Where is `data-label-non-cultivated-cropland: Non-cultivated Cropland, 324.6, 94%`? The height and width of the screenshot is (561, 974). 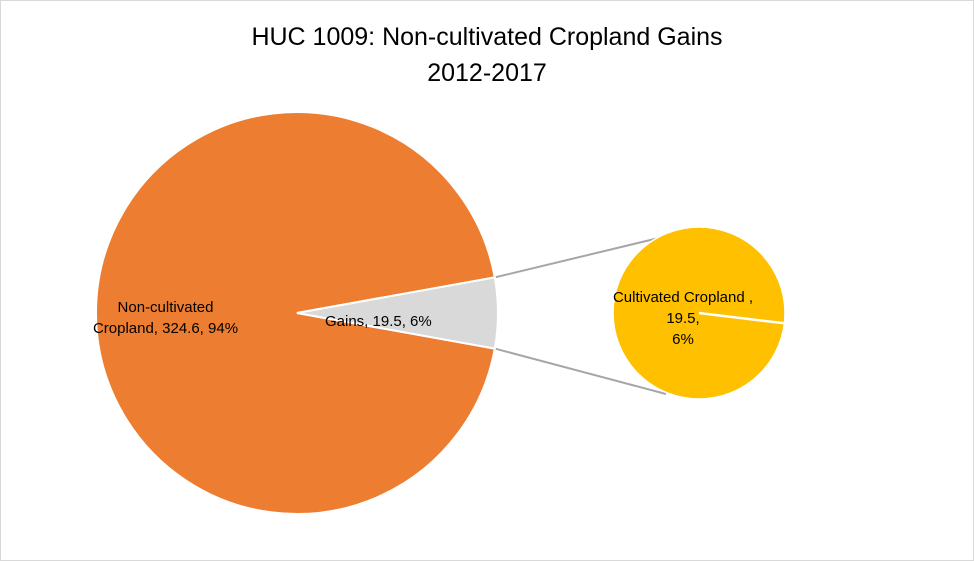 data-label-non-cultivated-cropland: Non-cultivated Cropland, 324.6, 94% is located at coordinates (165, 318).